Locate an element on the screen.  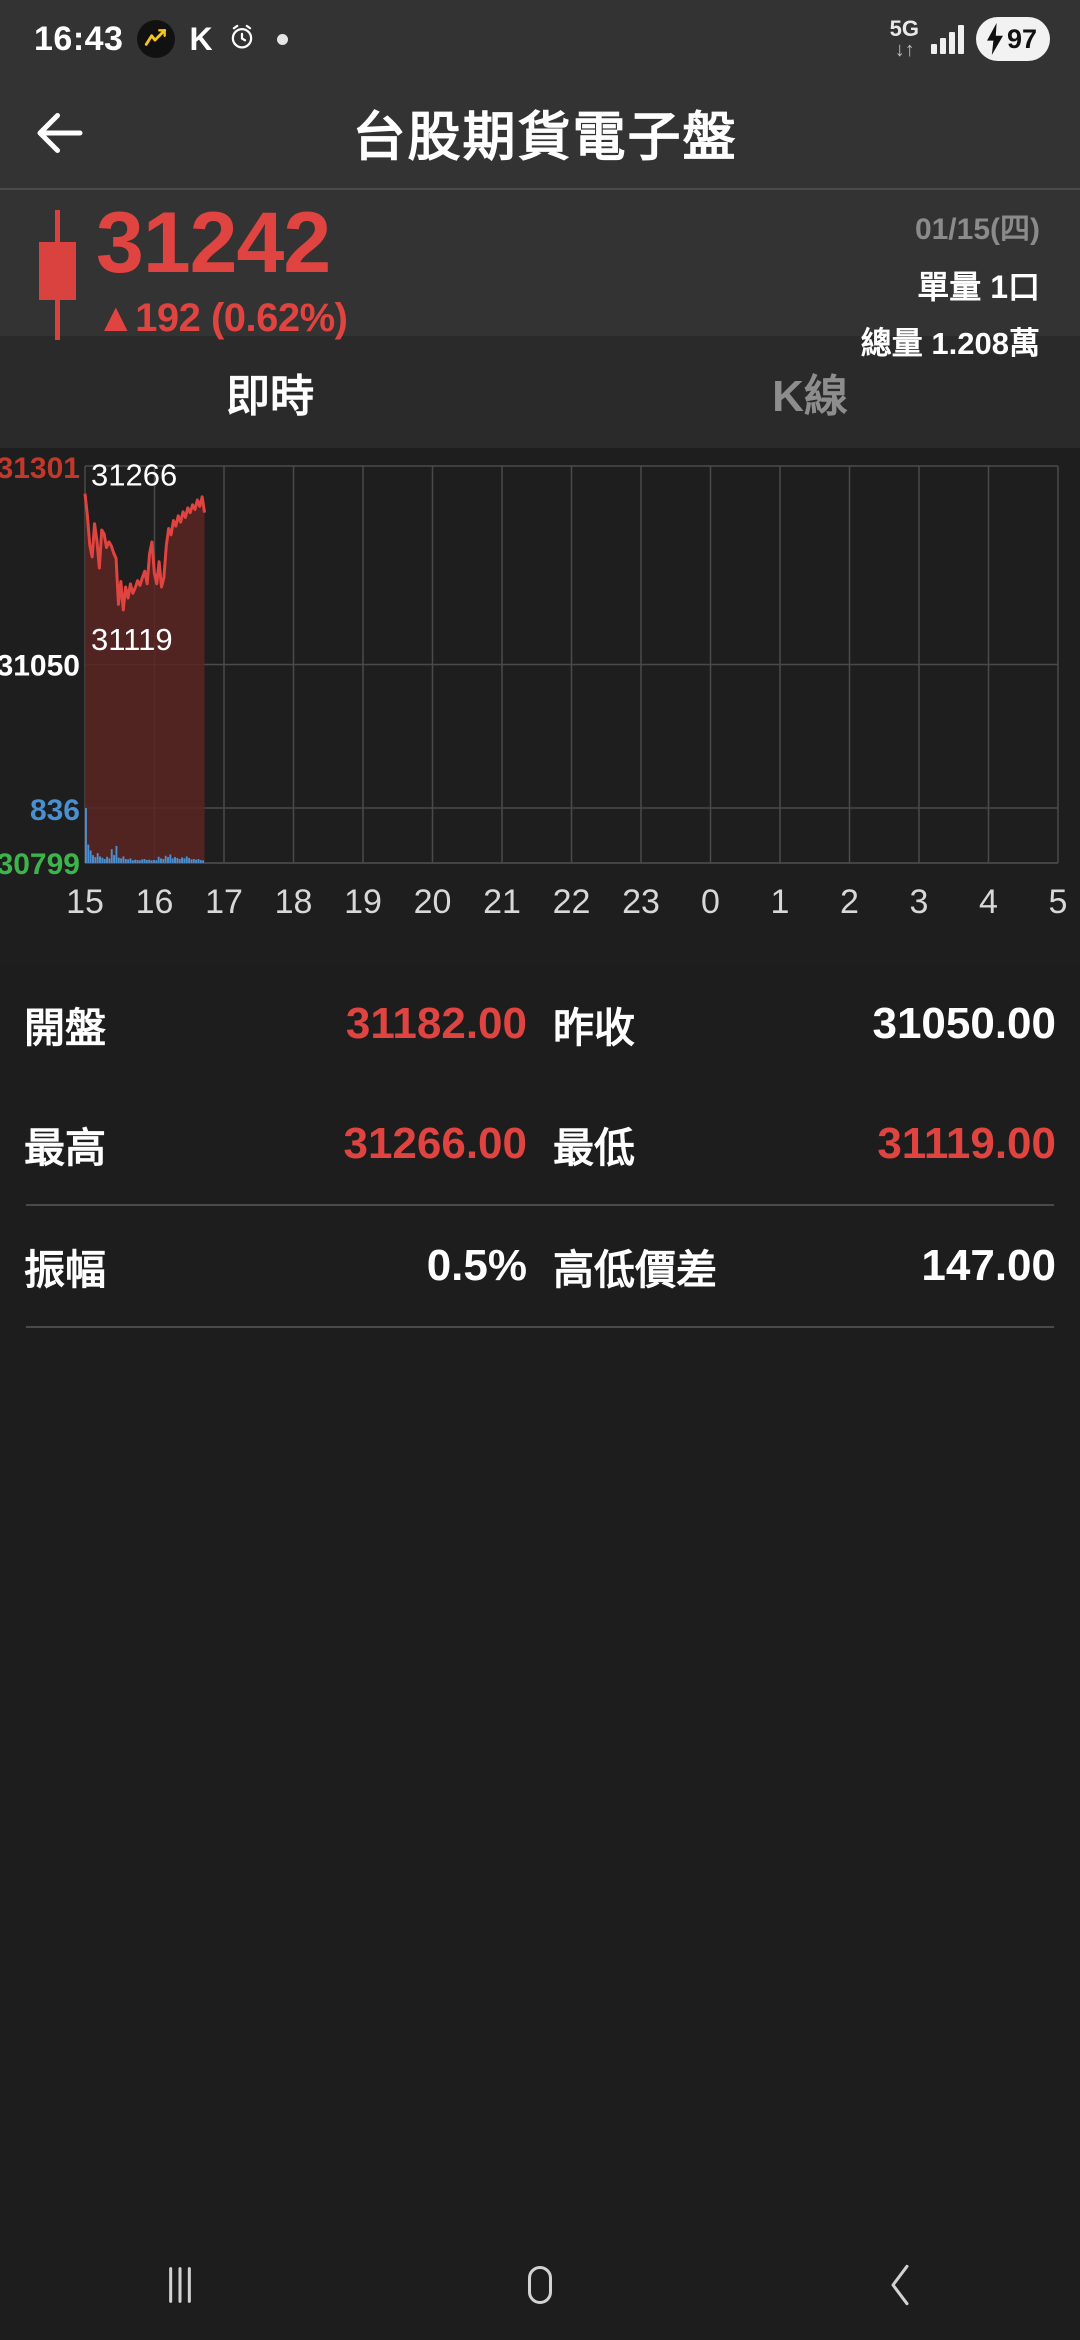
lightning-bolt-icon is located at coordinates (994, 39).